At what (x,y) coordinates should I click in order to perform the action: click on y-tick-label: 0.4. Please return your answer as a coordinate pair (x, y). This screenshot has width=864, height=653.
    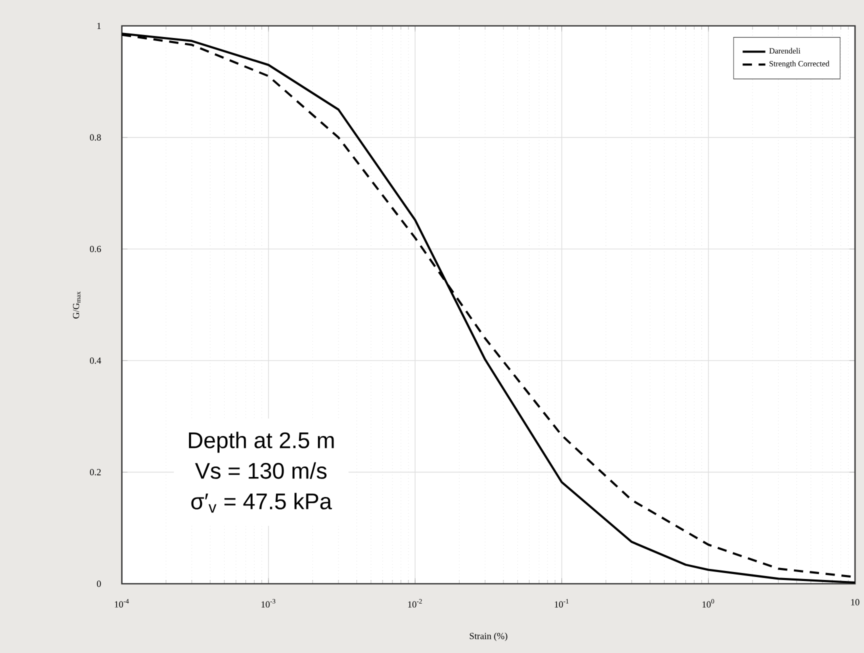
    Looking at the image, I should click on (96, 360).